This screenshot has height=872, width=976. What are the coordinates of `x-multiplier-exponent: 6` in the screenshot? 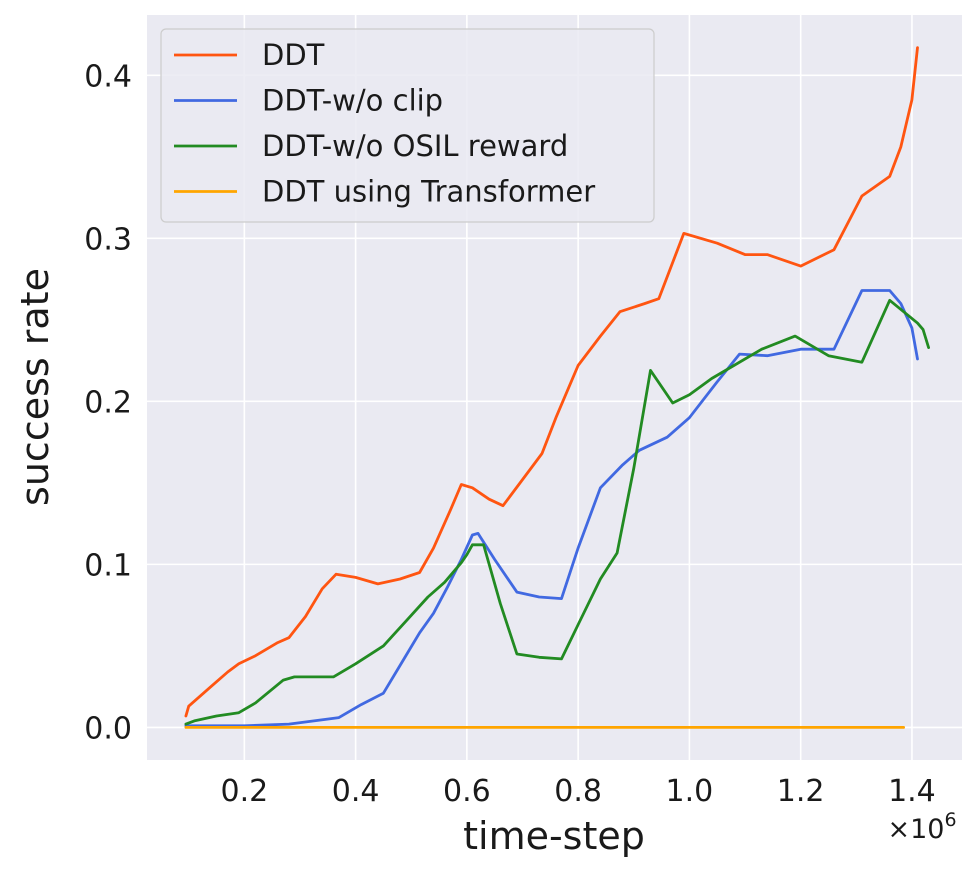 It's located at (950, 820).